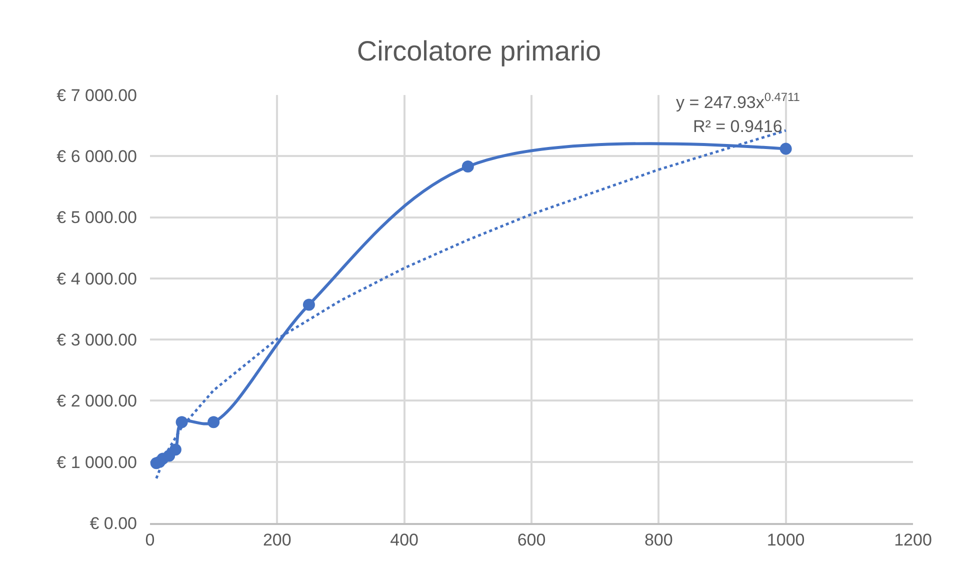 The height and width of the screenshot is (581, 958). What do you see at coordinates (404, 540) in the screenshot?
I see `x-tick-label: 400` at bounding box center [404, 540].